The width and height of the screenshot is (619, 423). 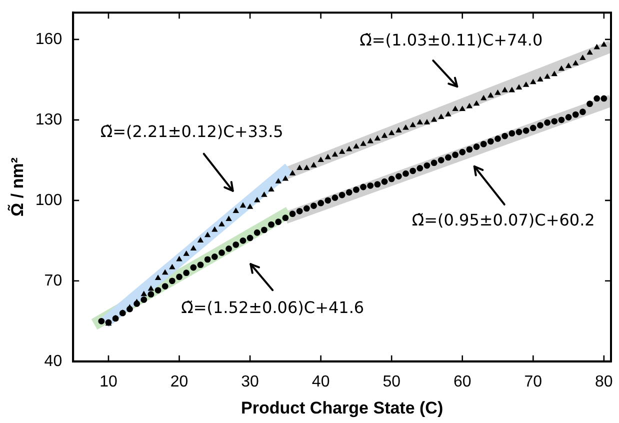 What do you see at coordinates (192, 131) in the screenshot?
I see `annotation: Ω̃=(2.21±0.12)C+33.5` at bounding box center [192, 131].